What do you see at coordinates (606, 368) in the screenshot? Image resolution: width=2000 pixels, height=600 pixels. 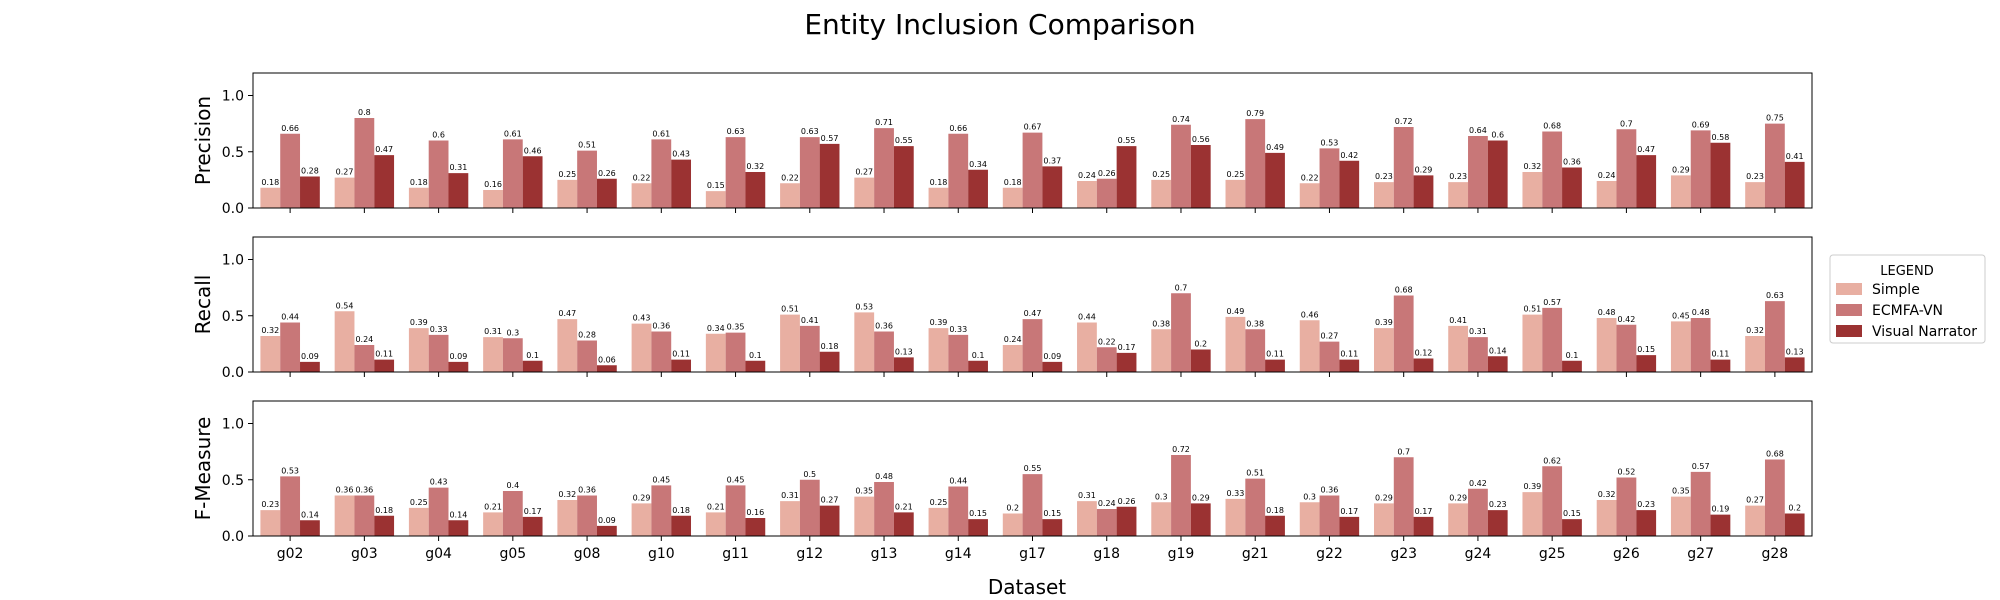 I see `bar-recall-visual-narrator-g08` at bounding box center [606, 368].